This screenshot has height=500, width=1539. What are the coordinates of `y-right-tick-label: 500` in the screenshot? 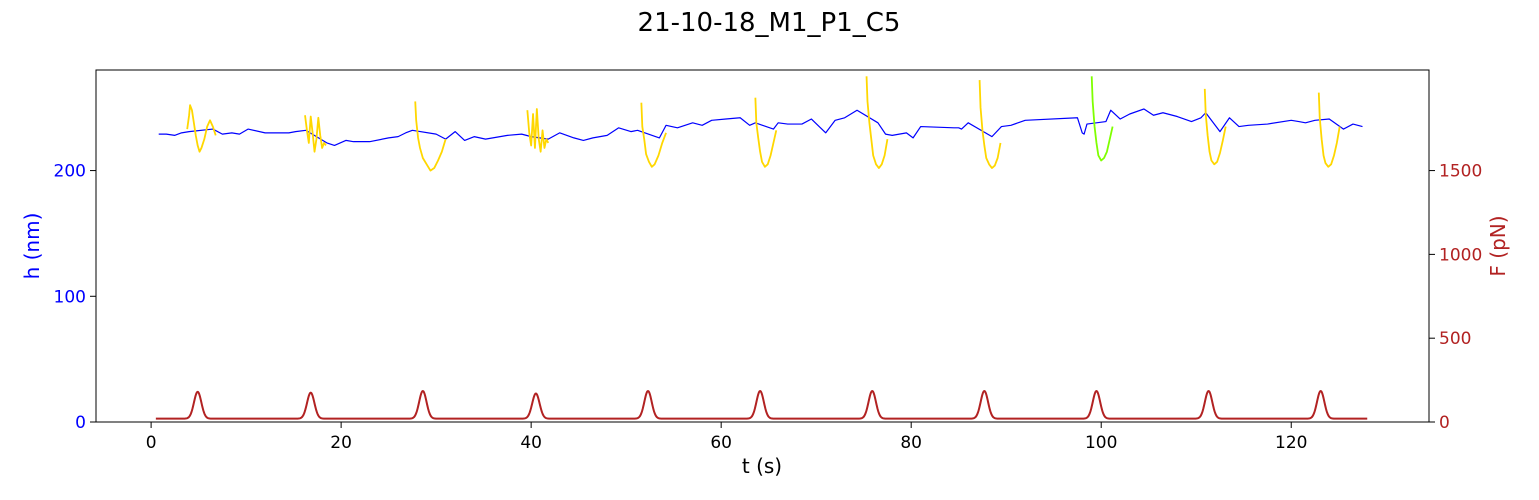 It's located at (1455, 339).